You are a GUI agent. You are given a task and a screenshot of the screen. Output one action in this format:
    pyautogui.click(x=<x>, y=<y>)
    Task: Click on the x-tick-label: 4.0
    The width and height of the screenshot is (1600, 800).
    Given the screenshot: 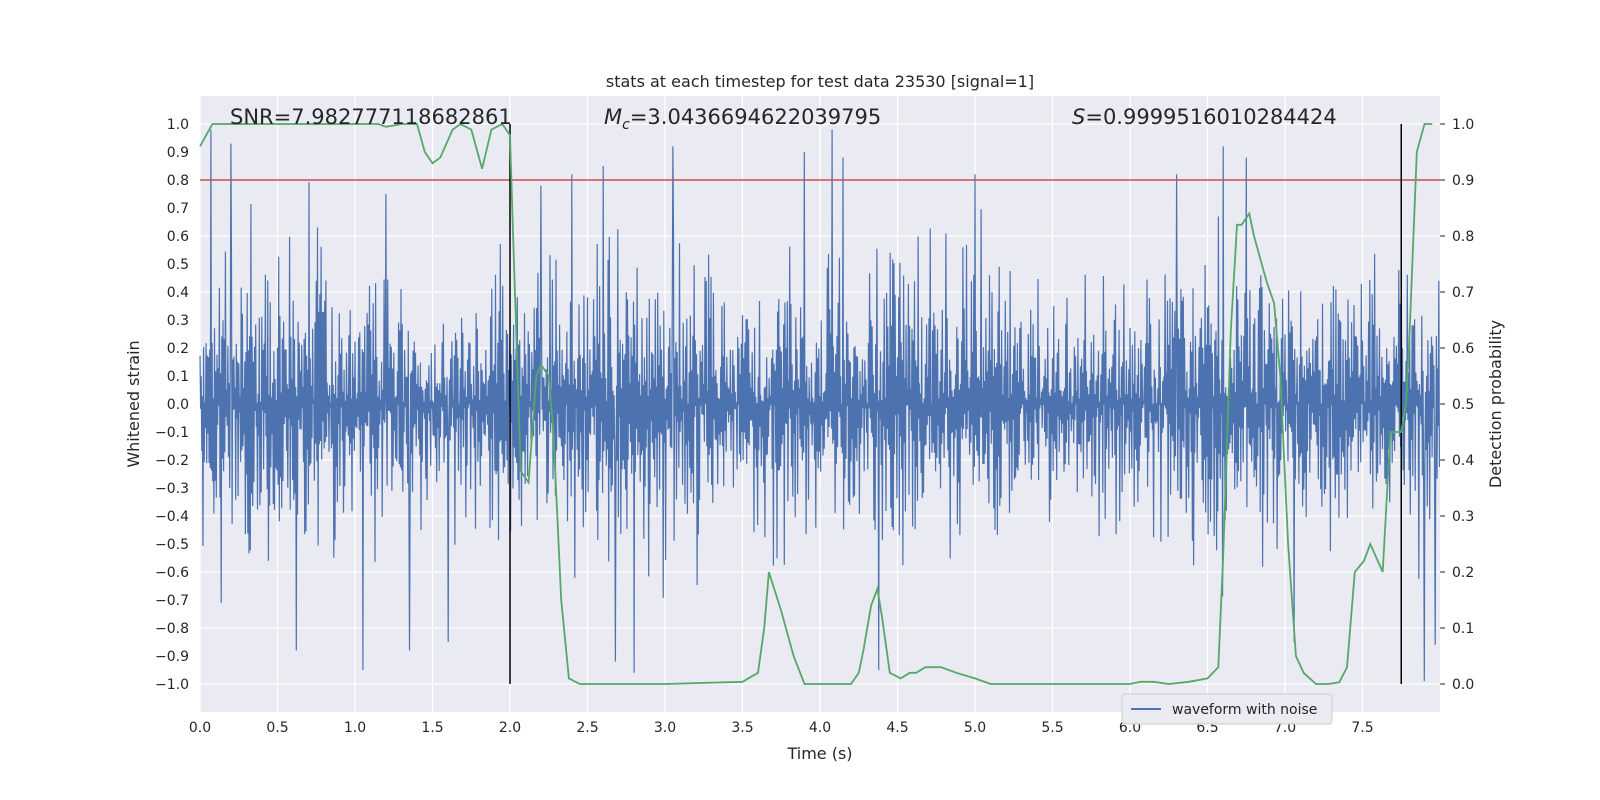 What is the action you would take?
    pyautogui.click(x=820, y=728)
    